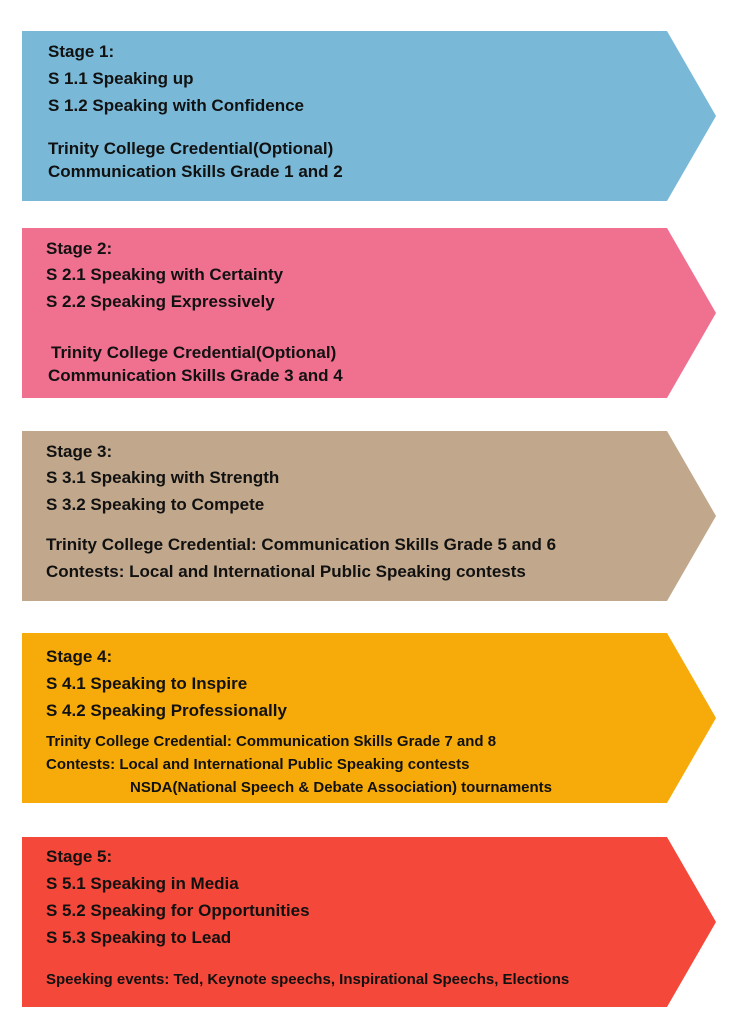 The width and height of the screenshot is (742, 1024). Describe the element at coordinates (79, 856) in the screenshot. I see `stage-5-title: Stage 5:` at that location.